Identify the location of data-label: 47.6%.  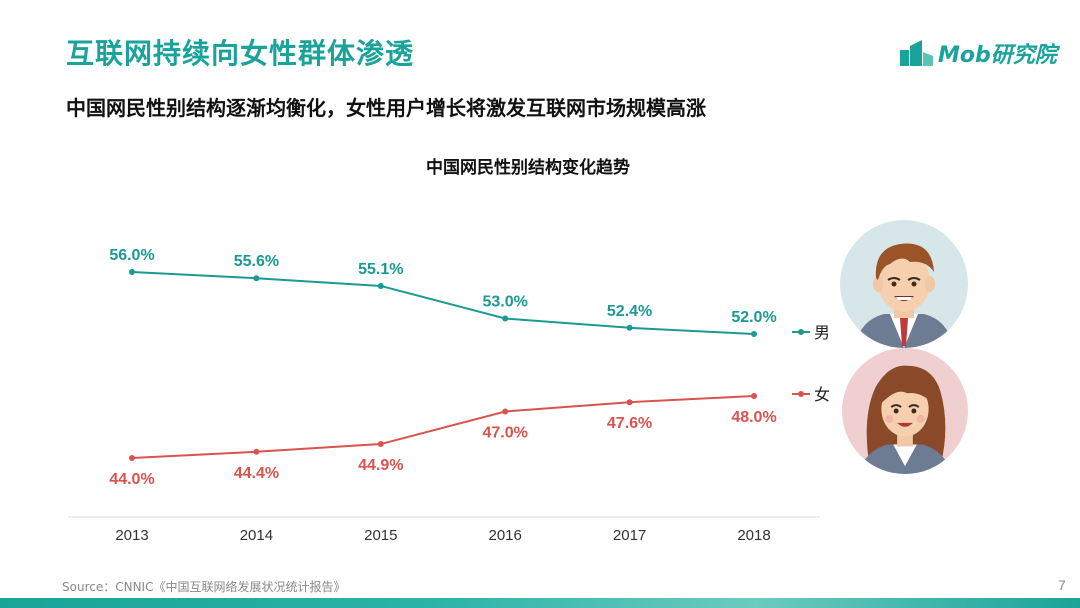
(629, 423).